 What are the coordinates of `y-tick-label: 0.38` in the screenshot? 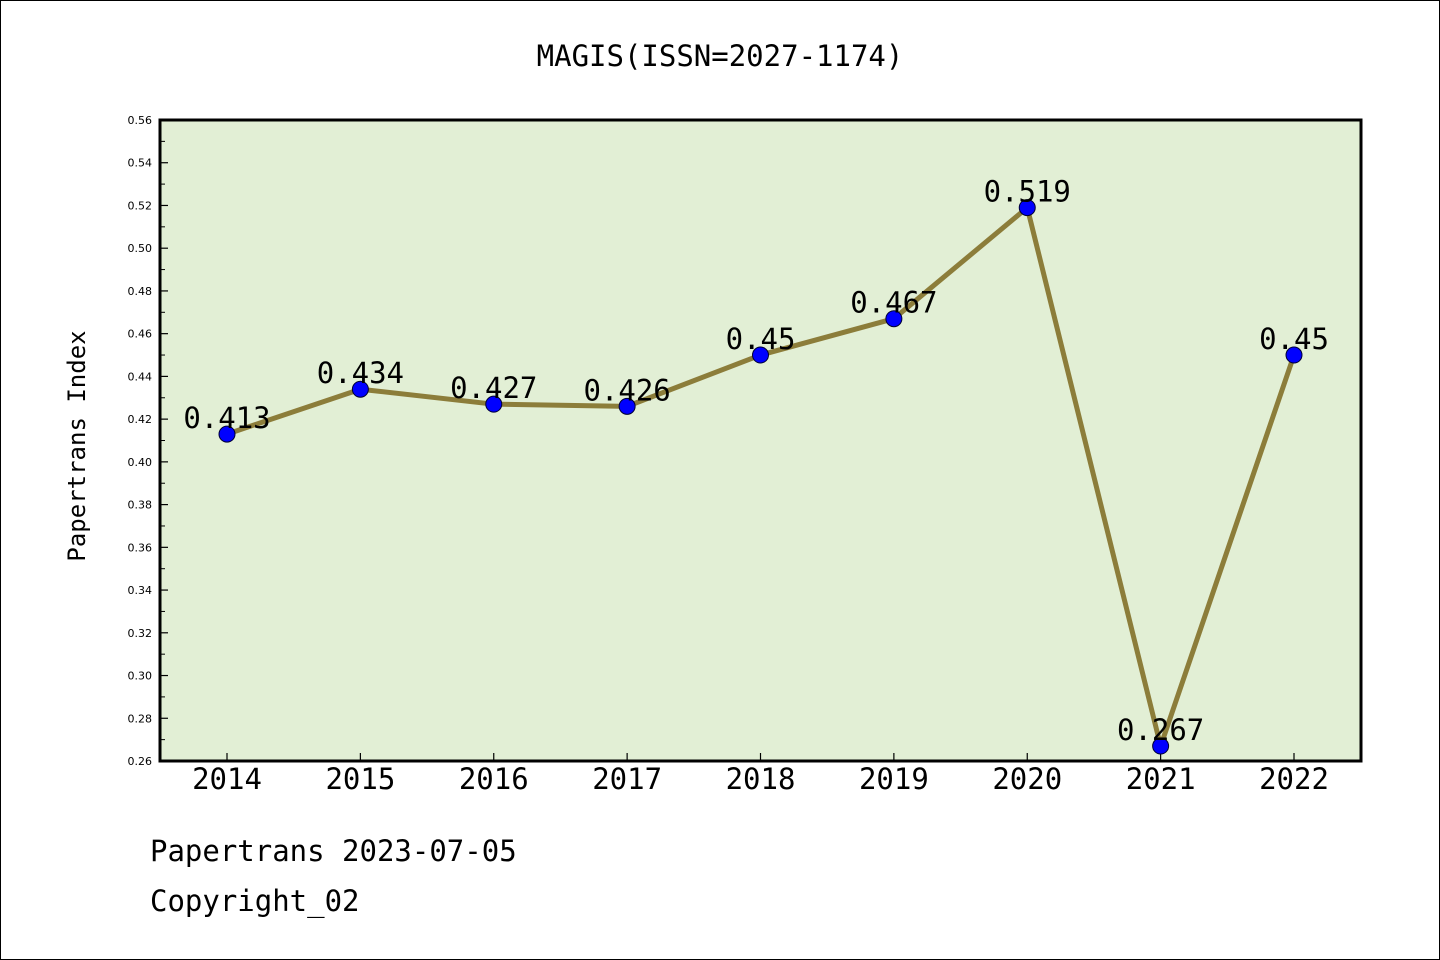 It's located at (140, 505).